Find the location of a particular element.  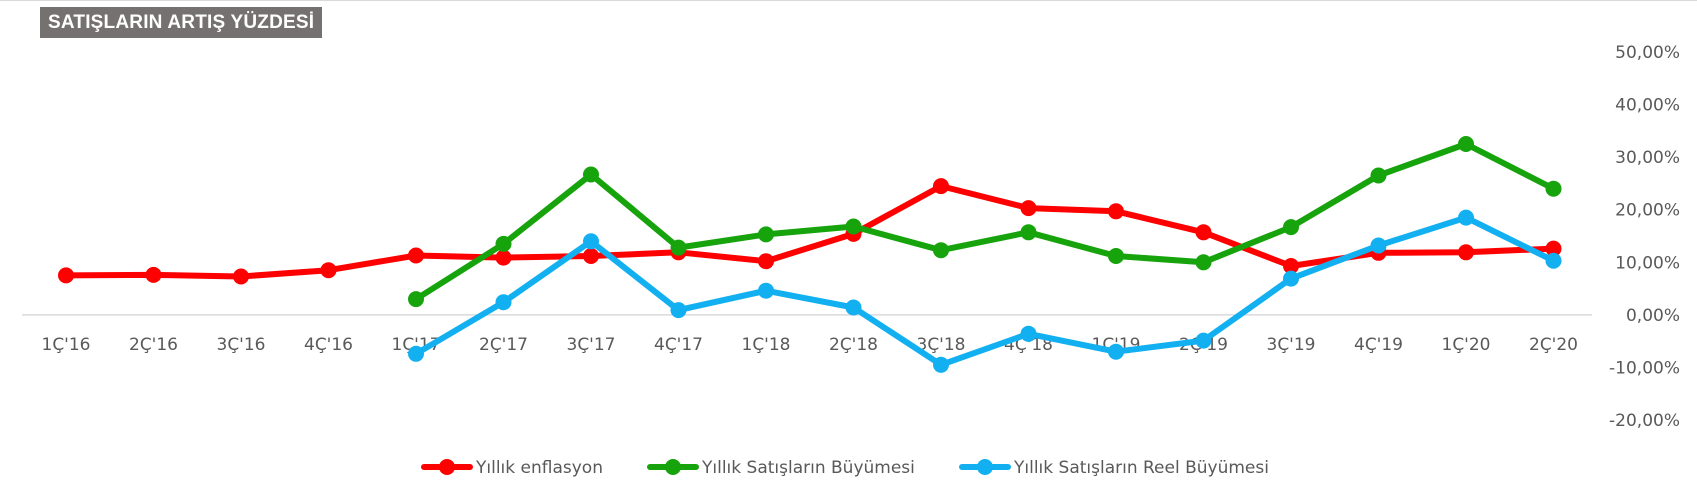

x-tick-label: 1Ç'18 is located at coordinates (766, 345).